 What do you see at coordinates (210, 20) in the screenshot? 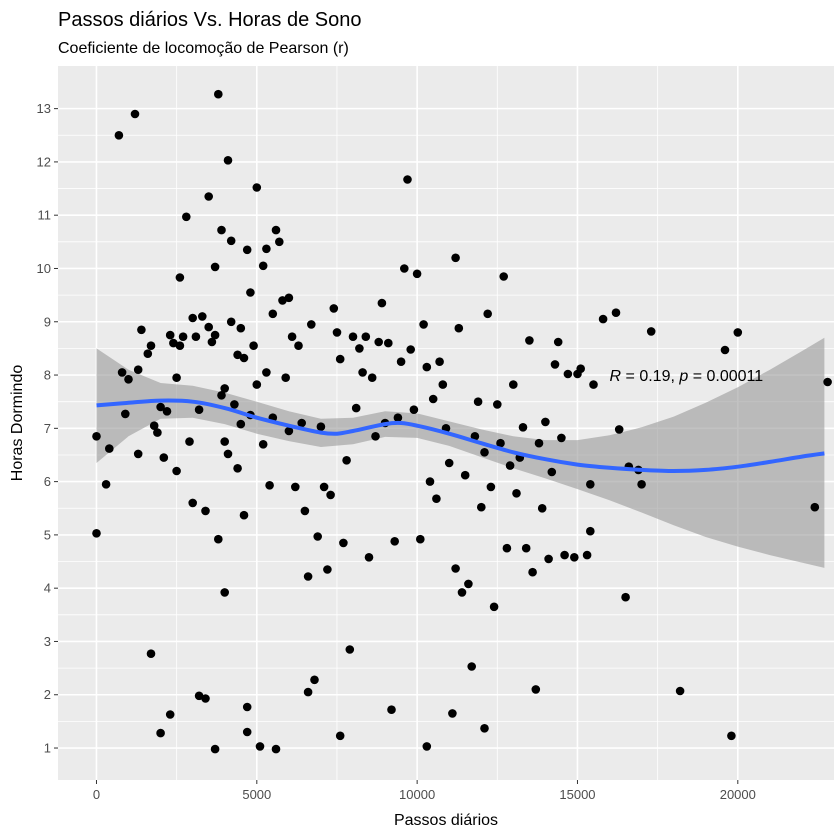
I see `chart-title: Passos diários Vs. Horas de Sono` at bounding box center [210, 20].